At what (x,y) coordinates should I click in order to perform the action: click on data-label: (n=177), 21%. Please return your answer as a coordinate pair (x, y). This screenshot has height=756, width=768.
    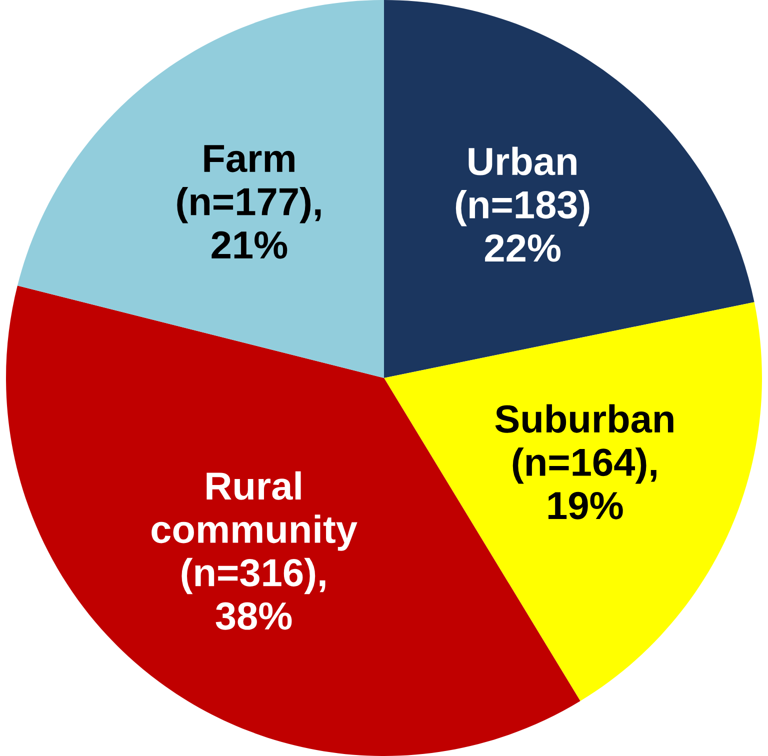
    Looking at the image, I should click on (249, 222).